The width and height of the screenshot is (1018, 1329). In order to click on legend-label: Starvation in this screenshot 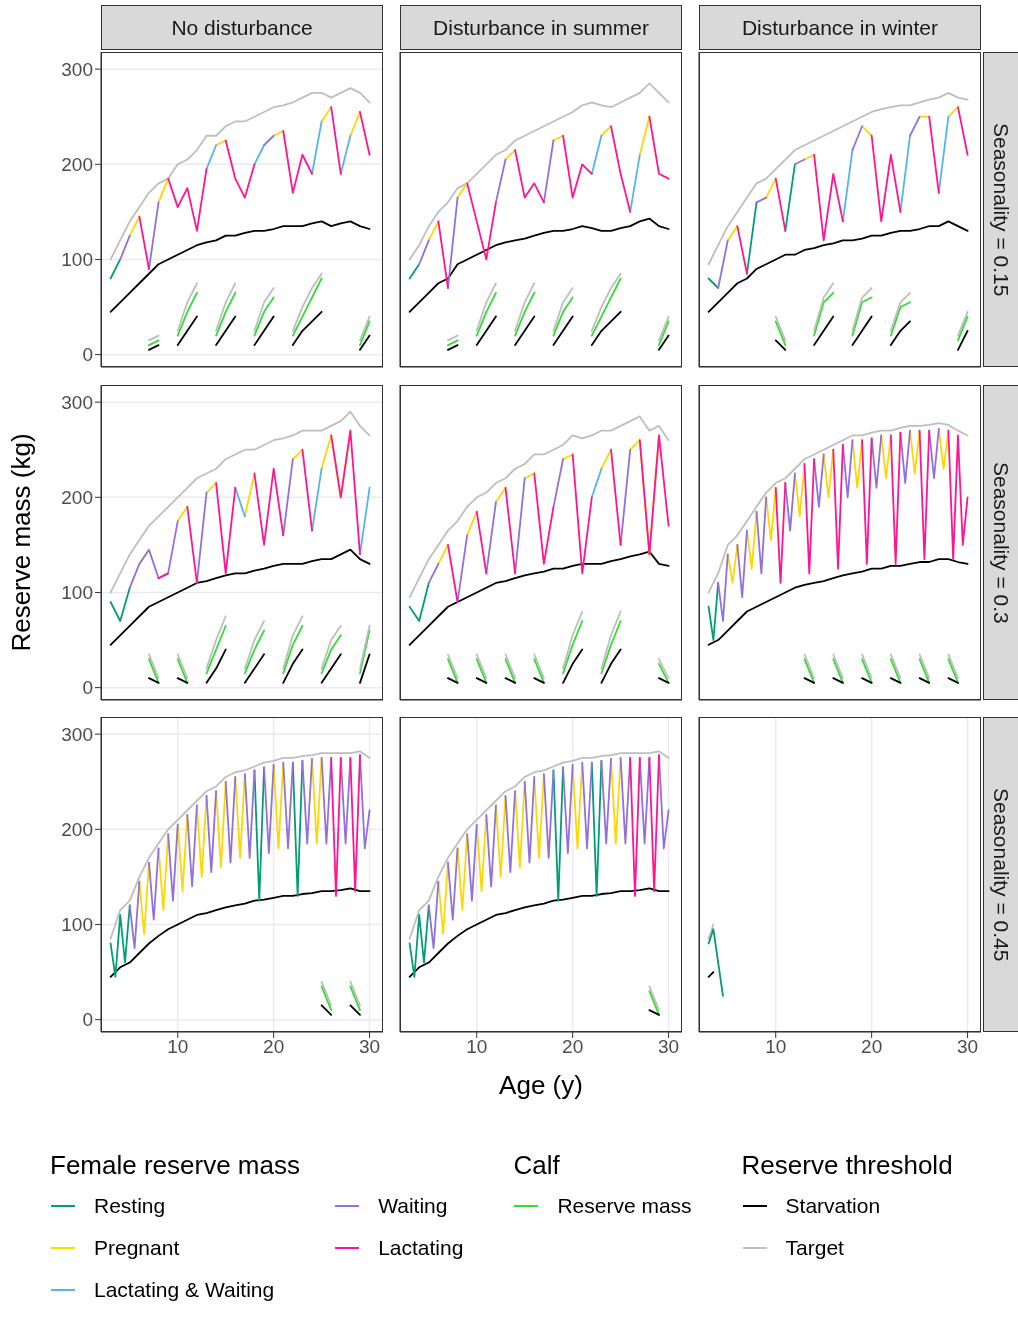, I will do `click(833, 1206)`.